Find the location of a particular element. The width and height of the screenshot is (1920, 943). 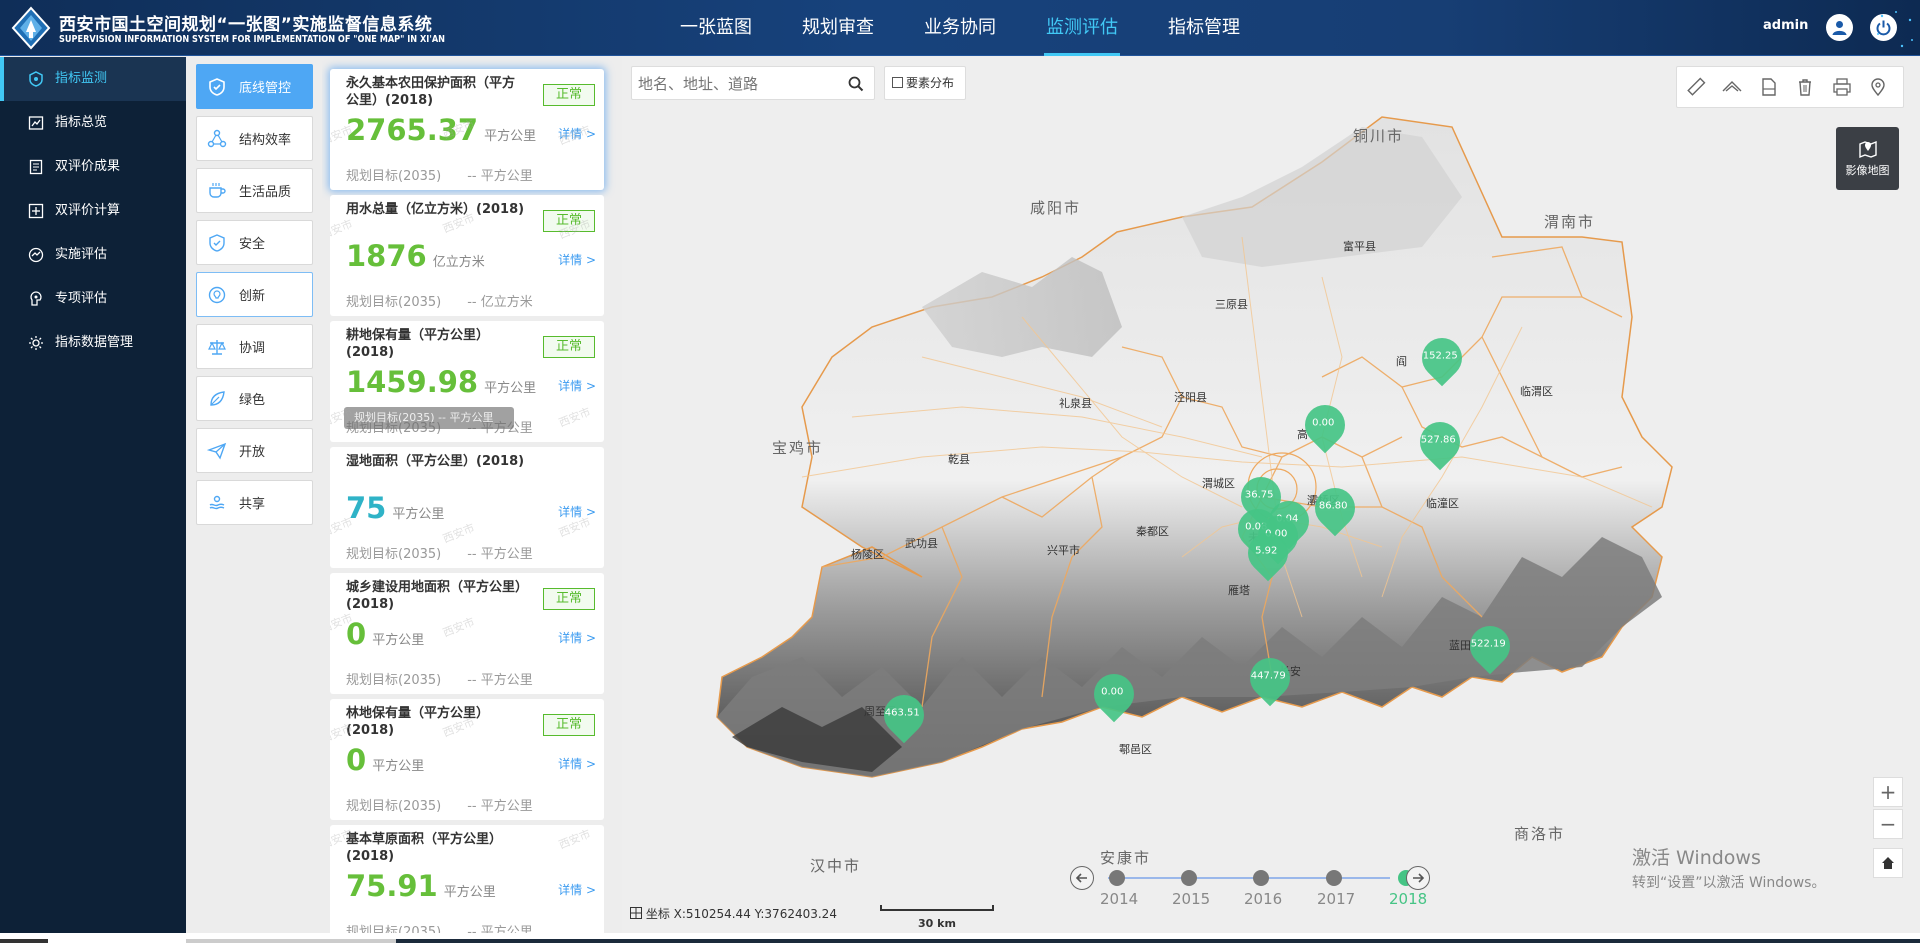

card-title: 湿地面积（平方公里）(2018) is located at coordinates (435, 461).